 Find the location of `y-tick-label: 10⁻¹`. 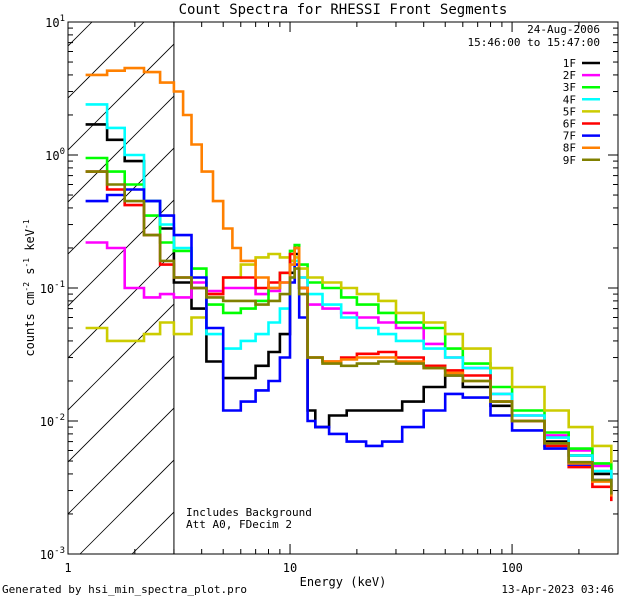

y-tick-label: 10⁻¹ is located at coordinates (52, 288).